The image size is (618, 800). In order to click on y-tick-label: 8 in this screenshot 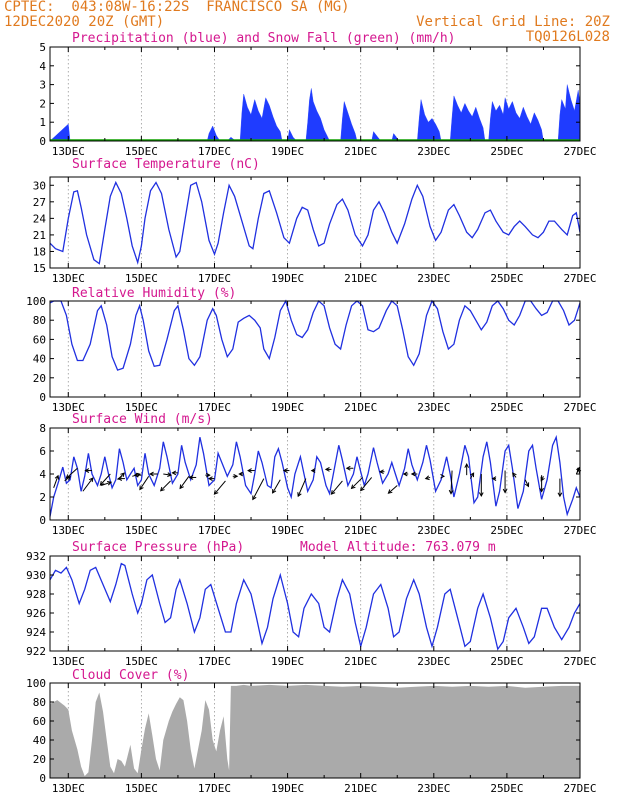, I will do `click(42, 428)`.